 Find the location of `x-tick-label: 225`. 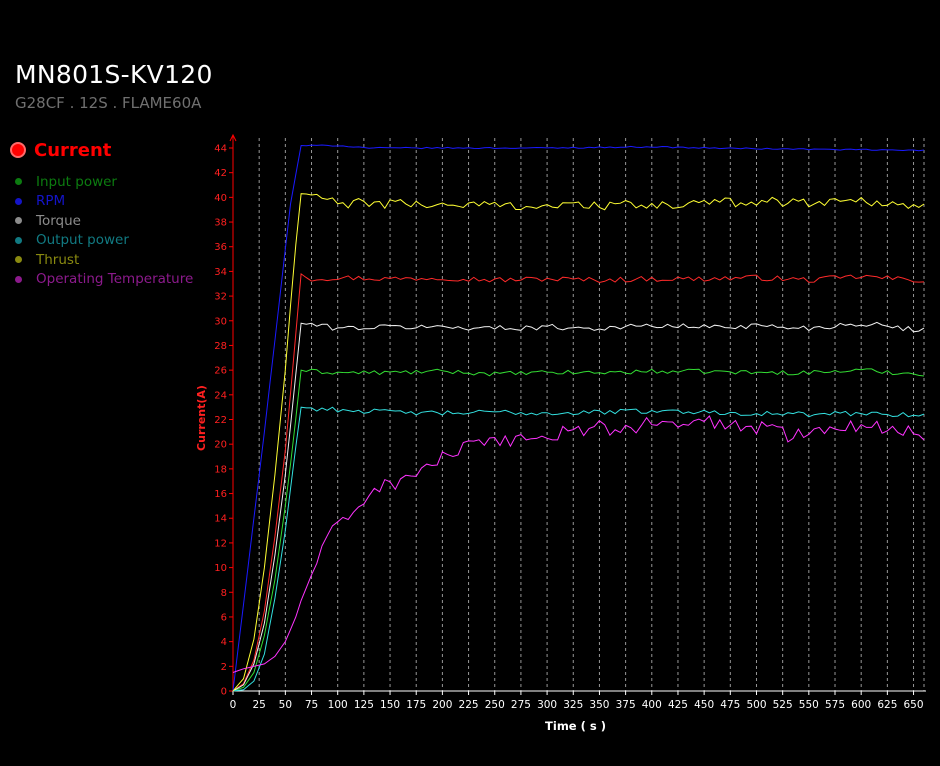

x-tick-label: 225 is located at coordinates (469, 705).